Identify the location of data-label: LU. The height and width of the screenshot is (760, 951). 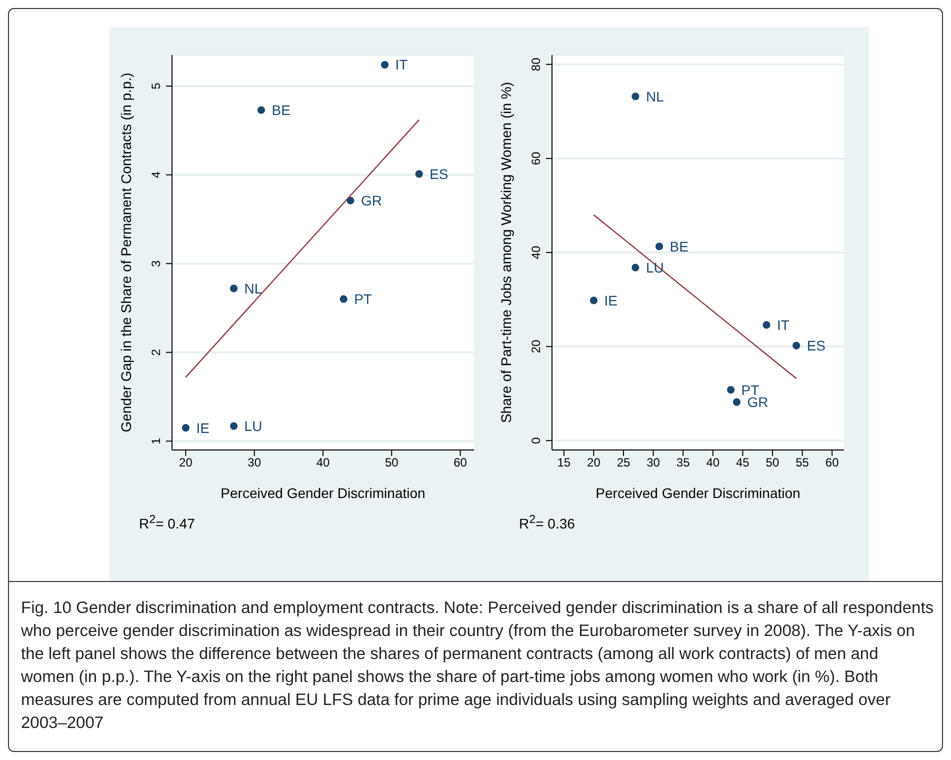
(253, 426).